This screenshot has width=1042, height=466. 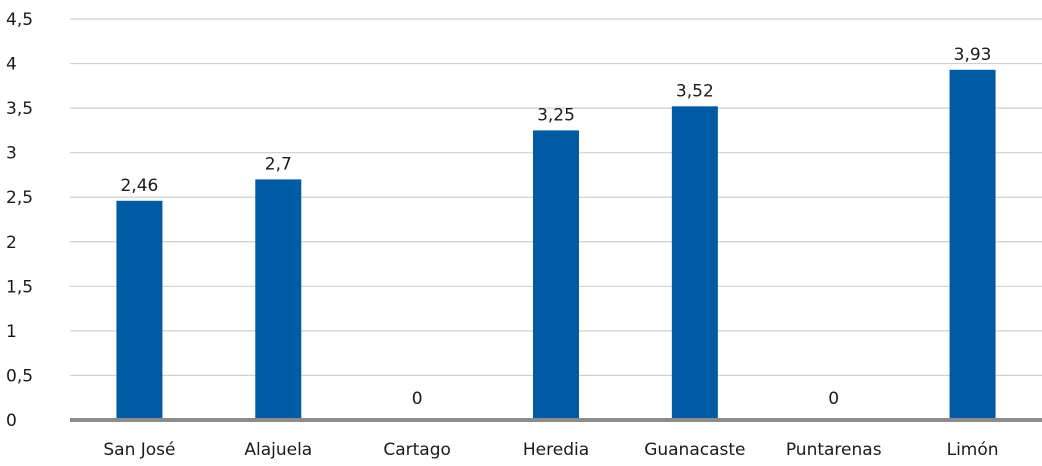 I want to click on y-tick-label: 1, so click(x=11, y=332).